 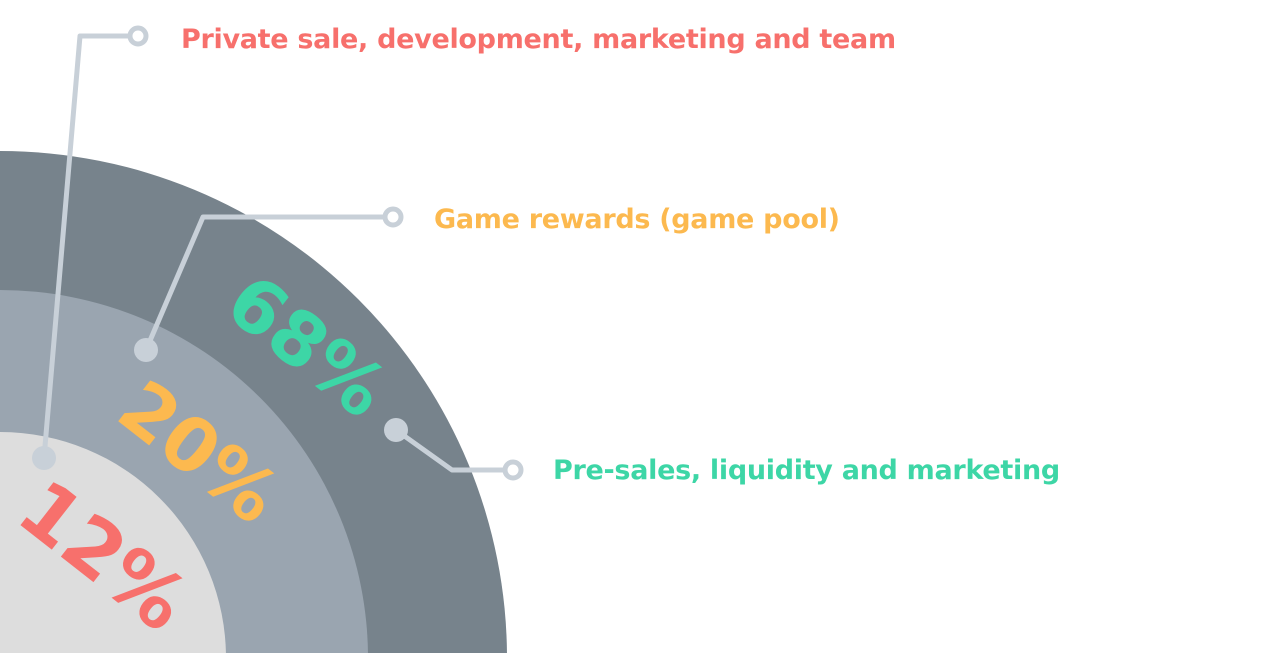 What do you see at coordinates (513, 470) in the screenshot?
I see `connector-pre-sales-end-ring` at bounding box center [513, 470].